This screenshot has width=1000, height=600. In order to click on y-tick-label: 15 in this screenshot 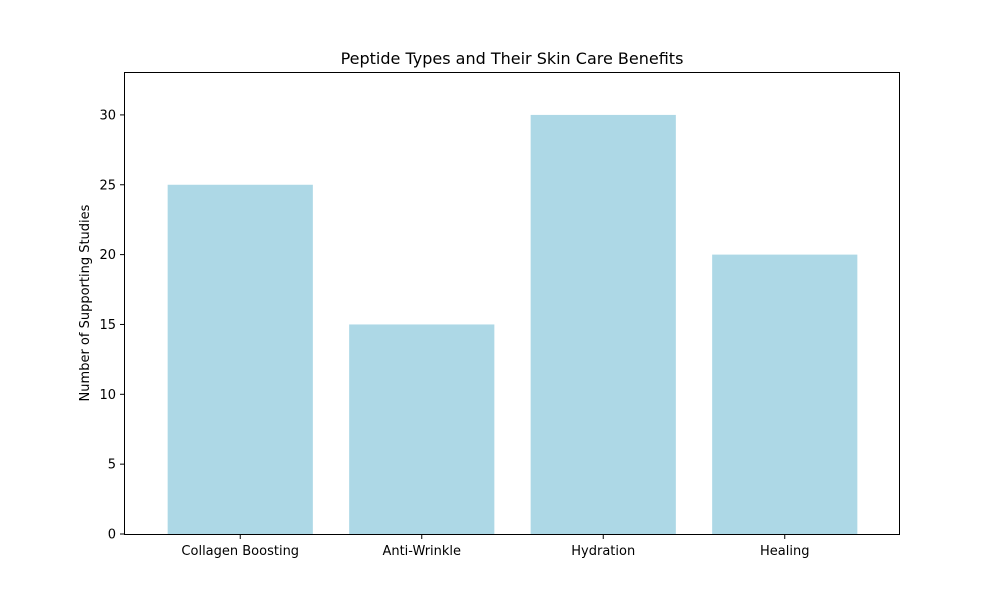, I will do `click(107, 325)`.